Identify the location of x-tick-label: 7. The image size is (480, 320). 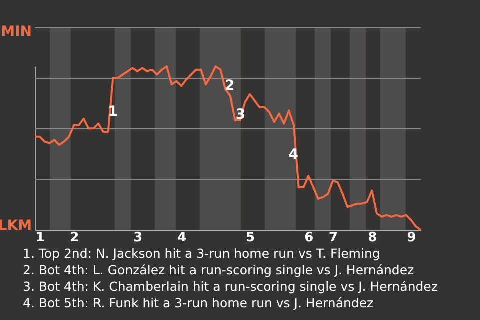
(333, 238).